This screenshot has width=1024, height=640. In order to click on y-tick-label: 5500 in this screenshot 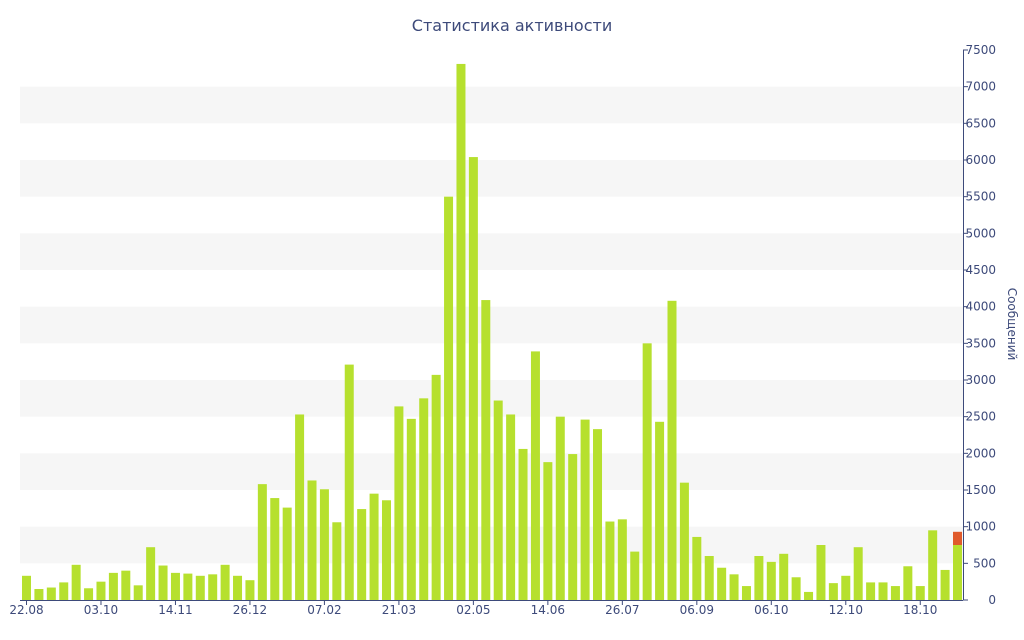, I will do `click(980, 197)`.